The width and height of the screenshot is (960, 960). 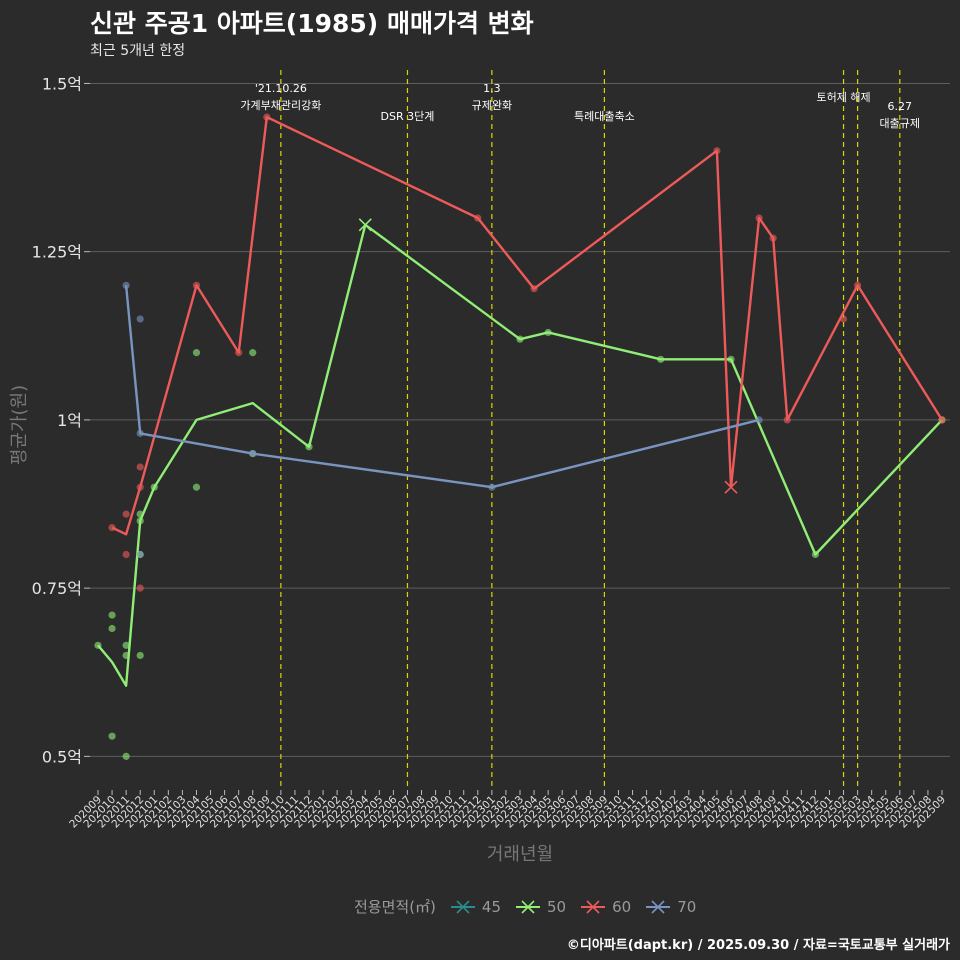 I want to click on legend-item-70: 70, so click(x=670, y=907).